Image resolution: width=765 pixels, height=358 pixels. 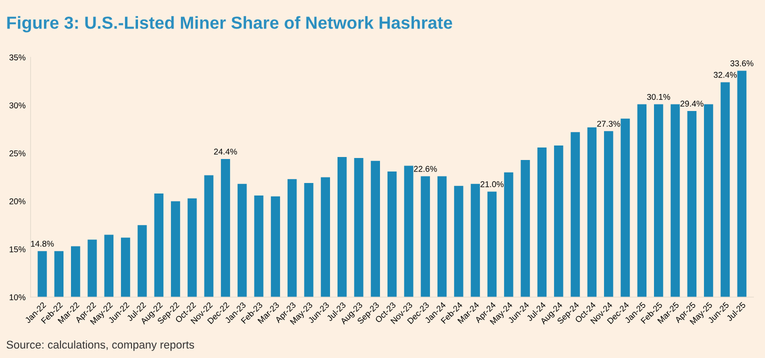 What do you see at coordinates (17, 201) in the screenshot?
I see `y-tick-label: 20%` at bounding box center [17, 201].